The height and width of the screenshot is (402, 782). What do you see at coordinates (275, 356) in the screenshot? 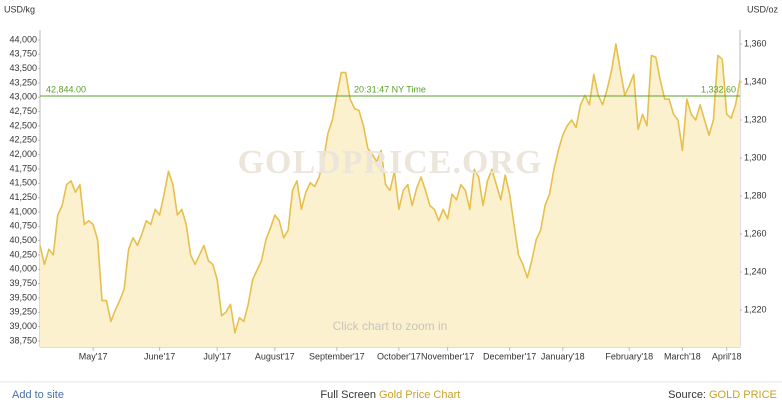
I see `x-tick-label: August'17` at bounding box center [275, 356].